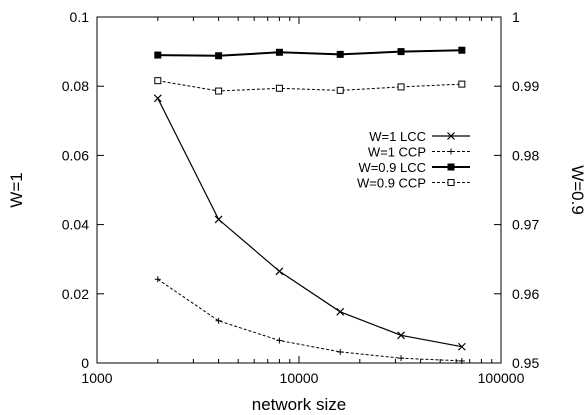  Describe the element at coordinates (392, 167) in the screenshot. I see `legend-label: W=0.9 LCC` at that location.